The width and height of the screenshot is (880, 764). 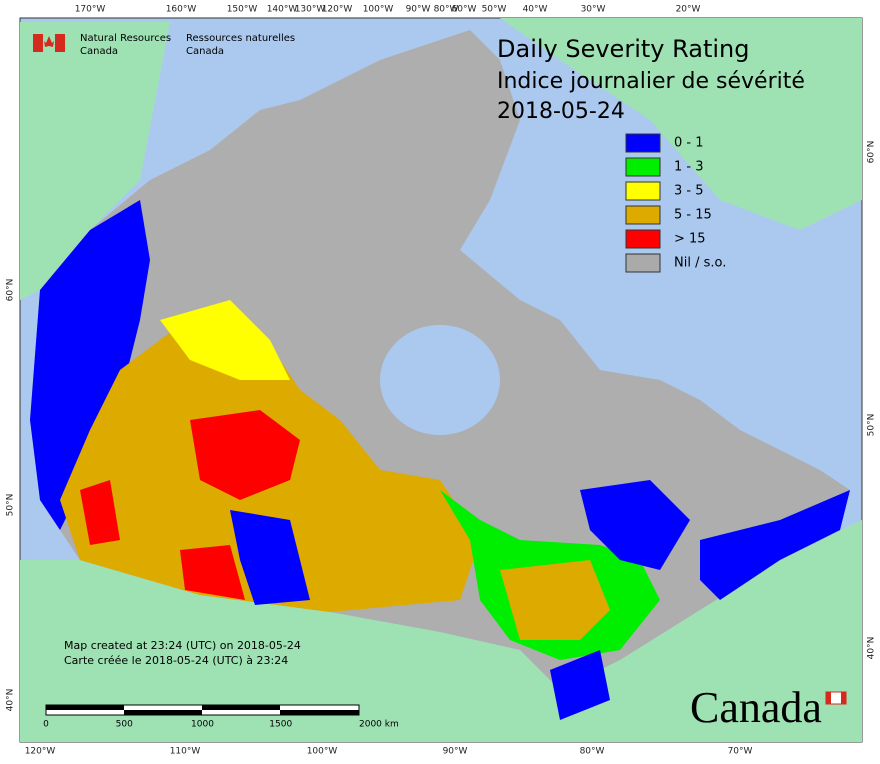 What do you see at coordinates (49, 41) in the screenshot?
I see `flag-leaf` at bounding box center [49, 41].